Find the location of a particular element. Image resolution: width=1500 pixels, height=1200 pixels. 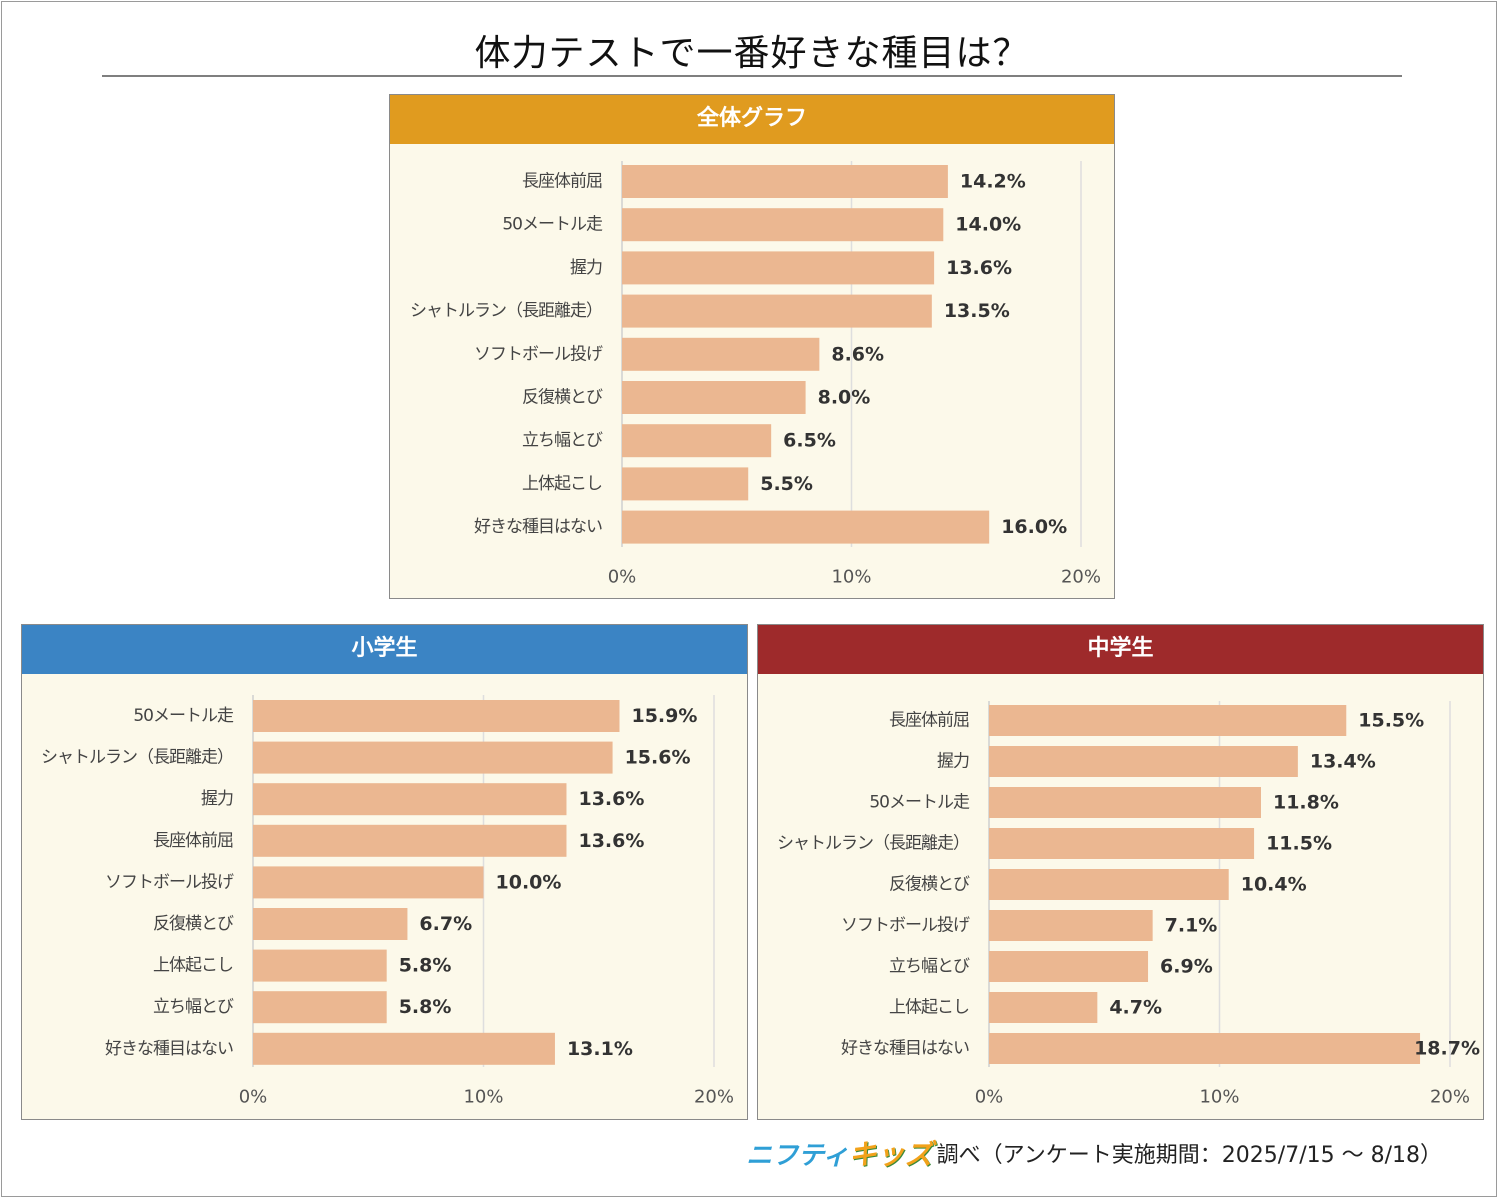

junior-category-label: 上体起こし is located at coordinates (929, 1008).